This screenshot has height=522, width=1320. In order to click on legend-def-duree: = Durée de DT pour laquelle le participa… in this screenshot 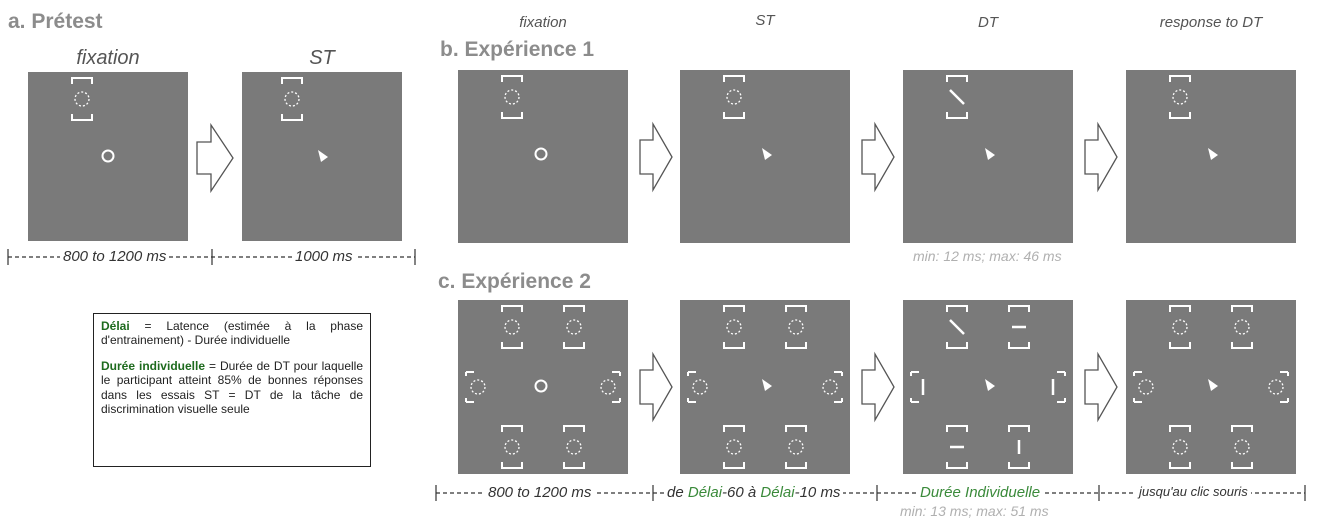, I will do `click(232, 387)`.